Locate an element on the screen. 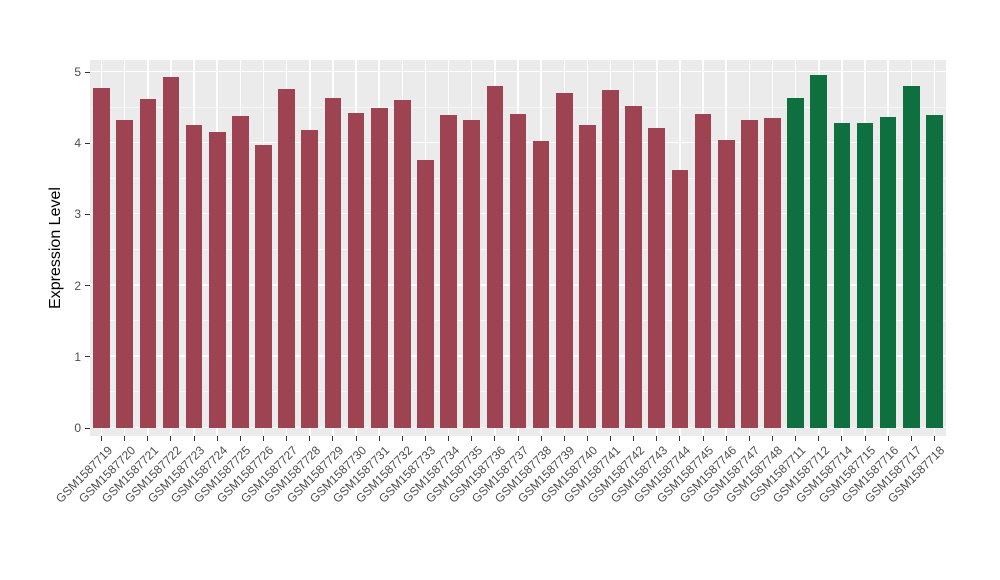 The height and width of the screenshot is (580, 1000). bar-GSM1587728 is located at coordinates (310, 278).